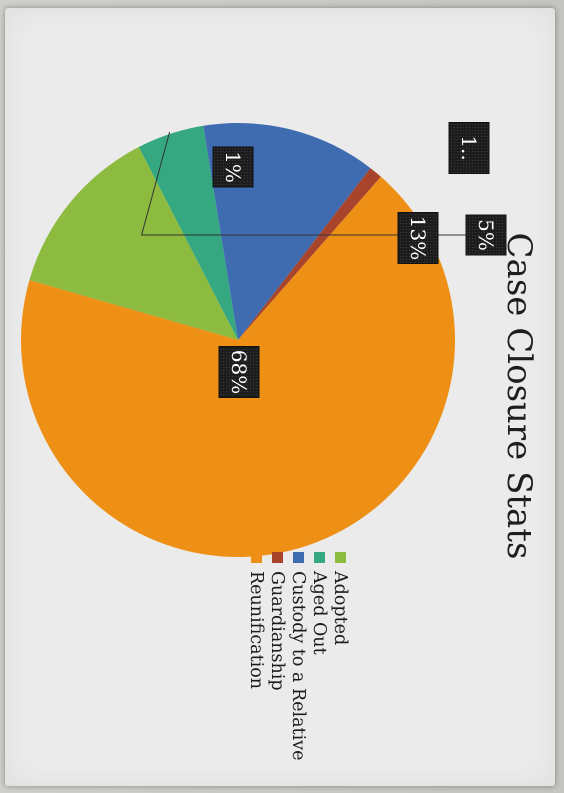 This screenshot has width=564, height=793. Describe the element at coordinates (340, 607) in the screenshot. I see `legend-label-adopted: Adopted` at that location.